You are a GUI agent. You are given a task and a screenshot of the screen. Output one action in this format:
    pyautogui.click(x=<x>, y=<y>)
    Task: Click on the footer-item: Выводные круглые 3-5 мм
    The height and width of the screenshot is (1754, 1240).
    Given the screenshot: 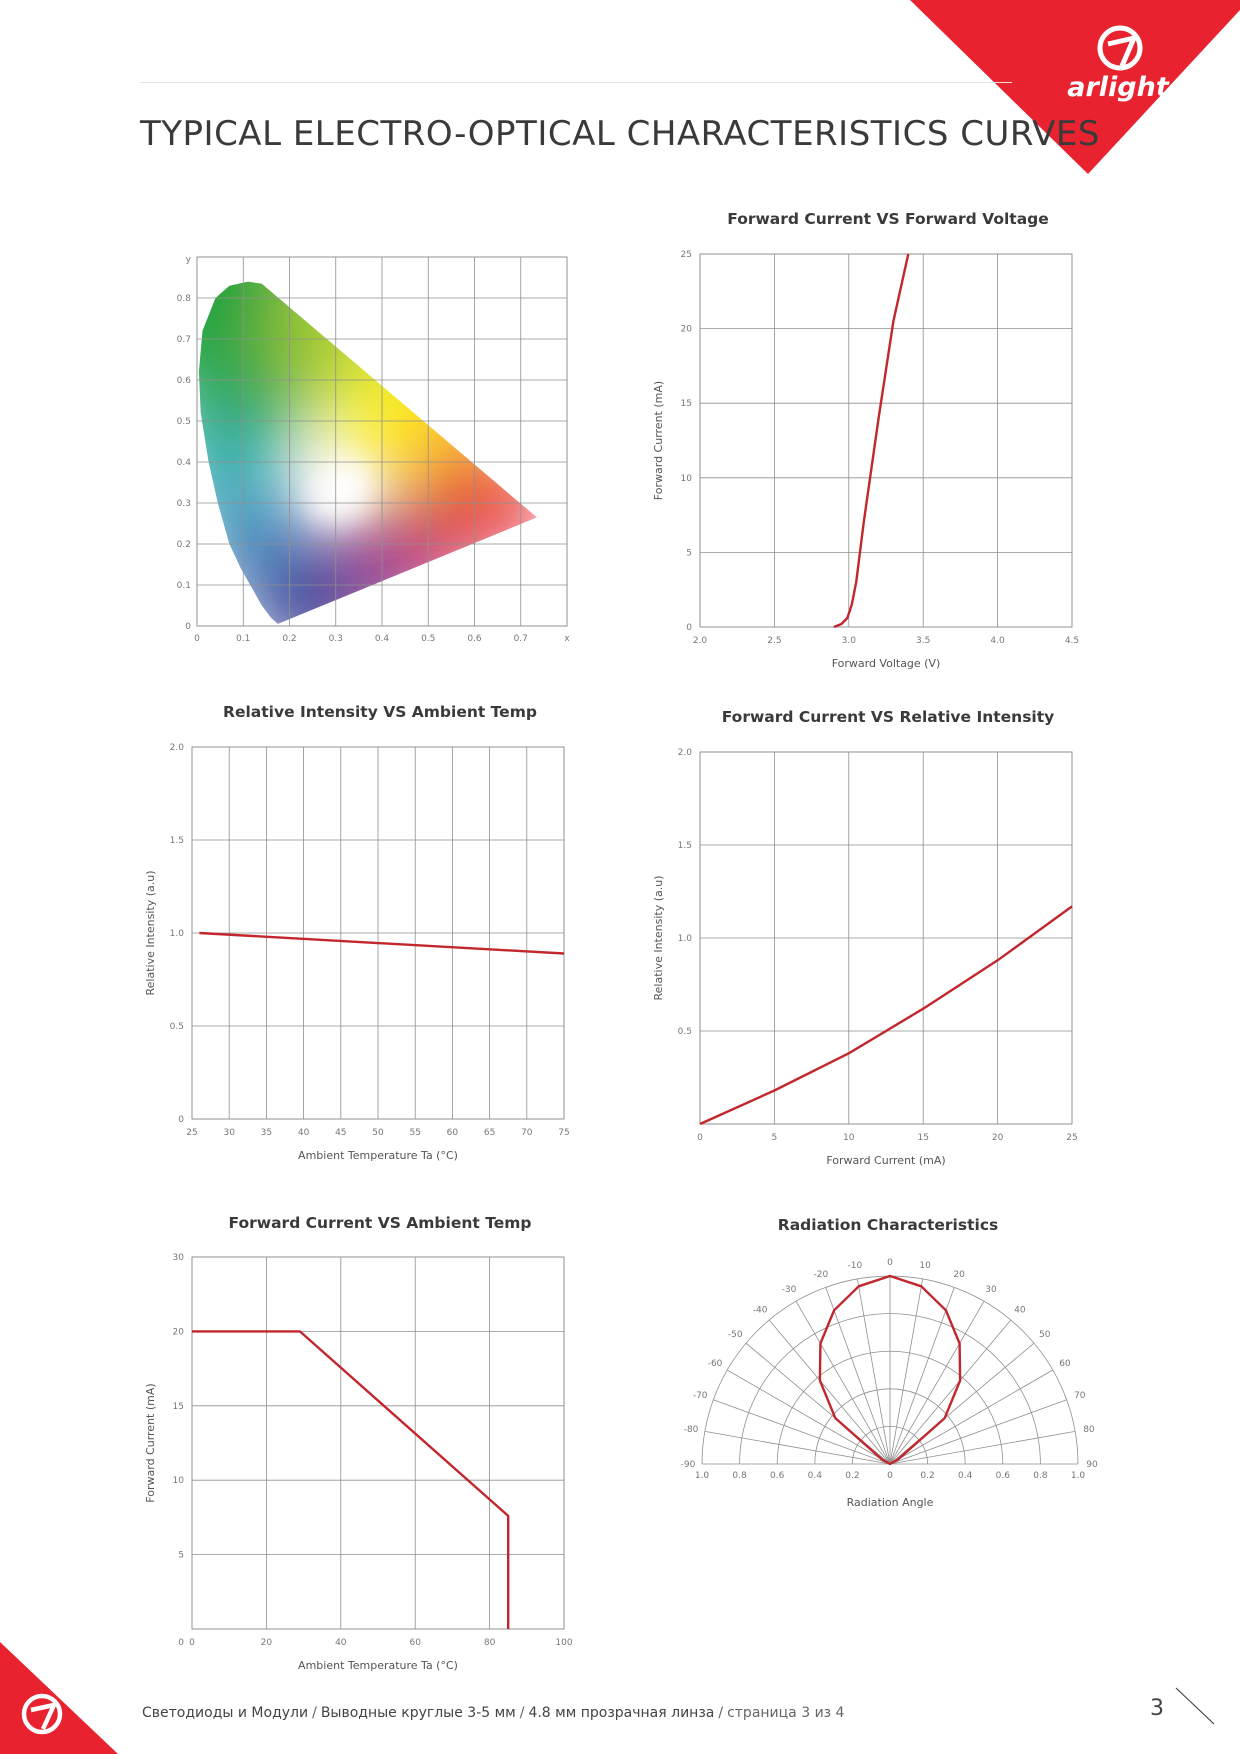 What is the action you would take?
    pyautogui.click(x=418, y=1713)
    